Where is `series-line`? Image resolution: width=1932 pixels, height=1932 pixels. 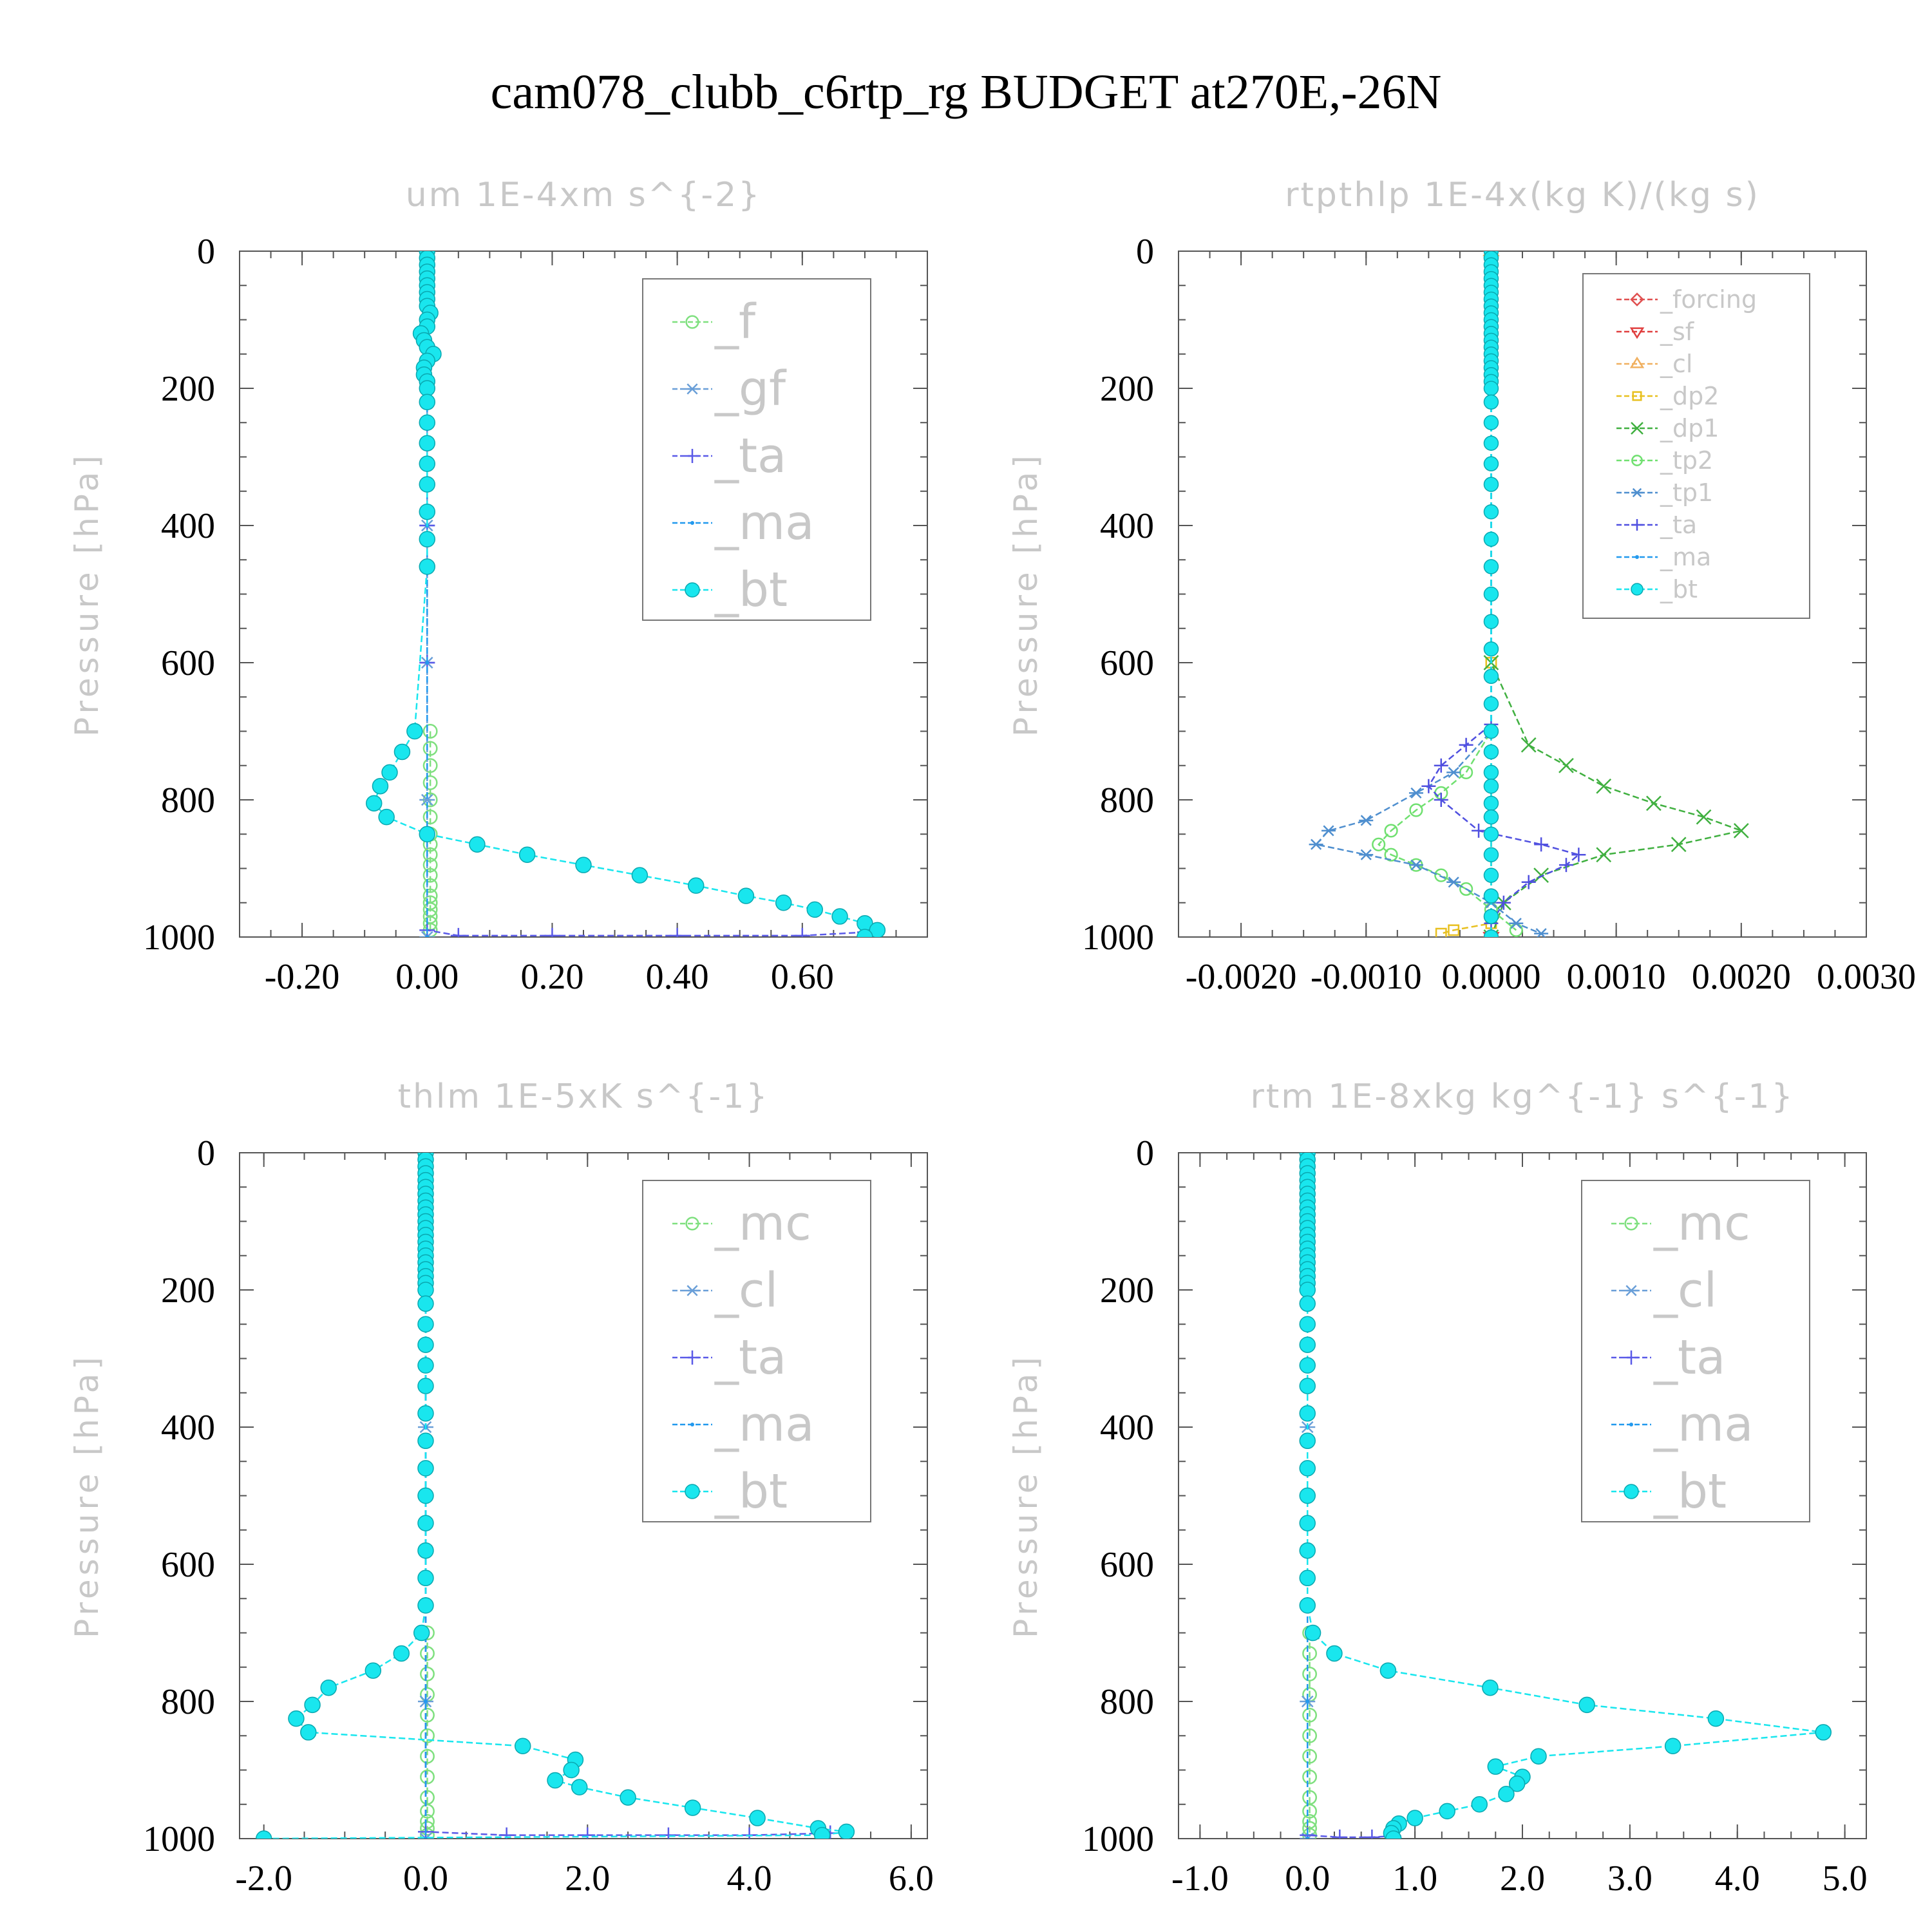
series-line is located at coordinates (1504, 587).